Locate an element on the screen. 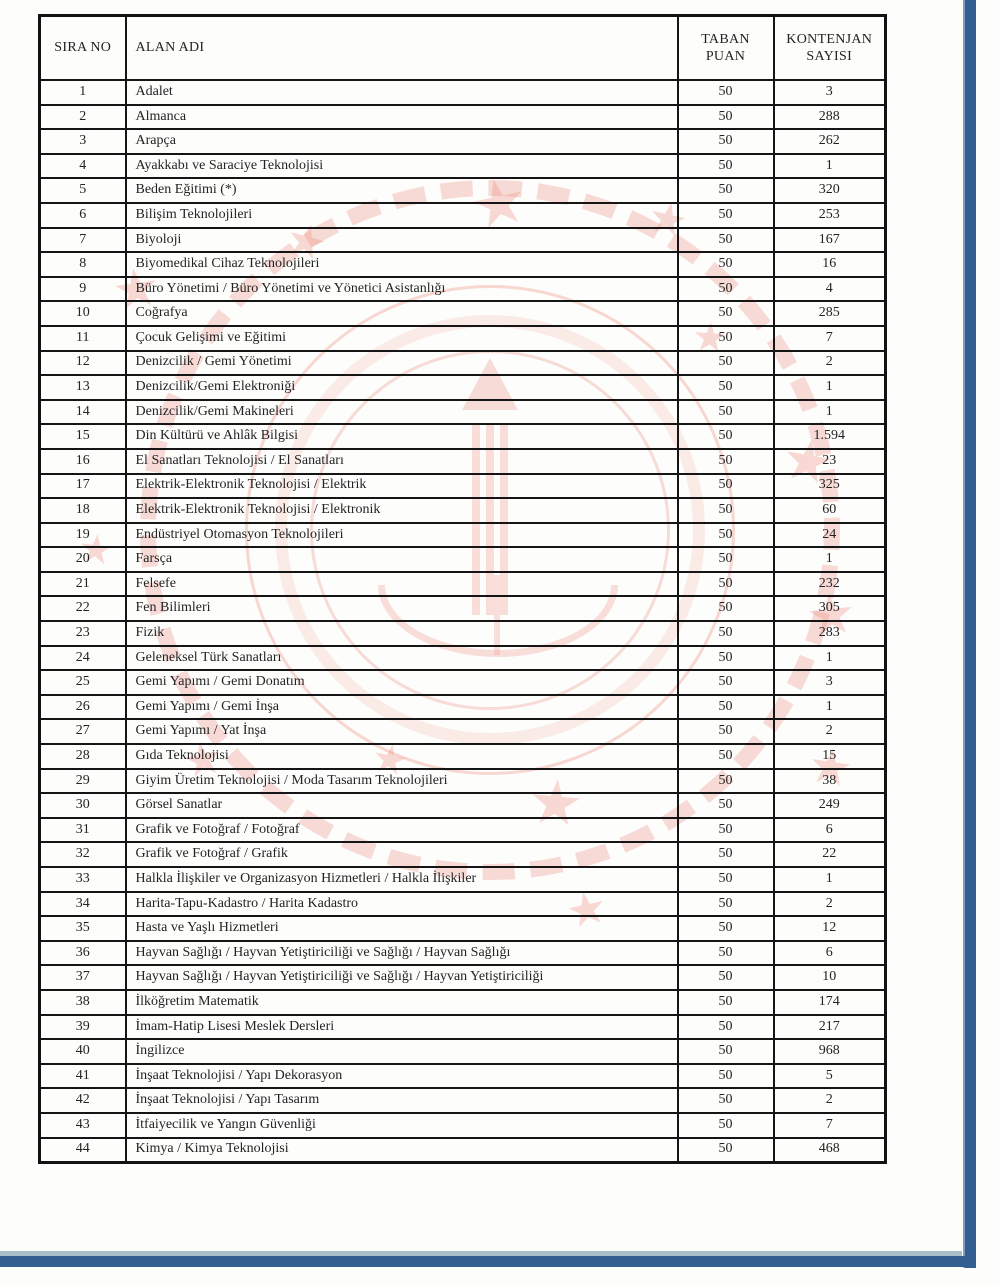  alan-adi-cell: Beden Eğitimi (*) is located at coordinates (401, 190).